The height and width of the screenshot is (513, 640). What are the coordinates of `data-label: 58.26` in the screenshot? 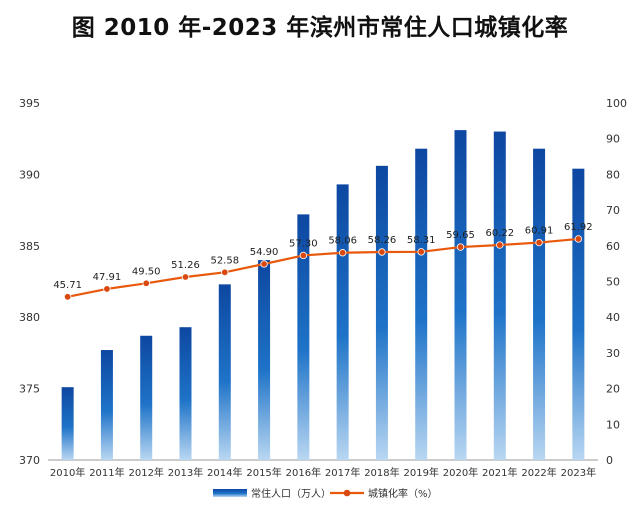 It's located at (382, 240).